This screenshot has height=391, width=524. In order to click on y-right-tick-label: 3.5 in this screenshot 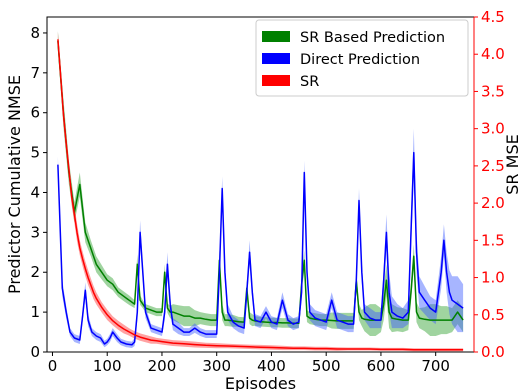, I will do `click(493, 91)`.